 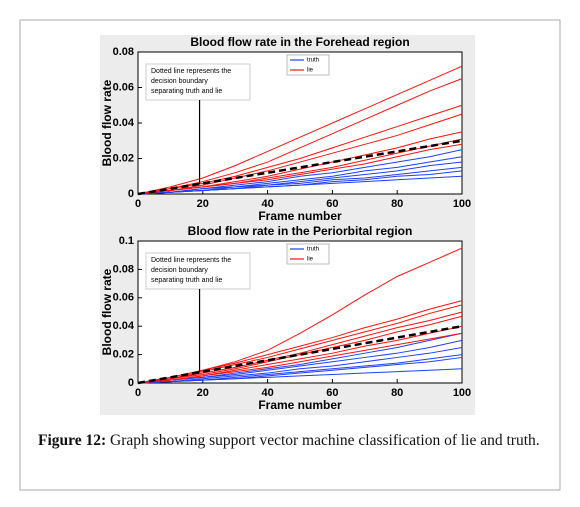 I want to click on caption-label: Figure 12:, so click(x=72, y=440).